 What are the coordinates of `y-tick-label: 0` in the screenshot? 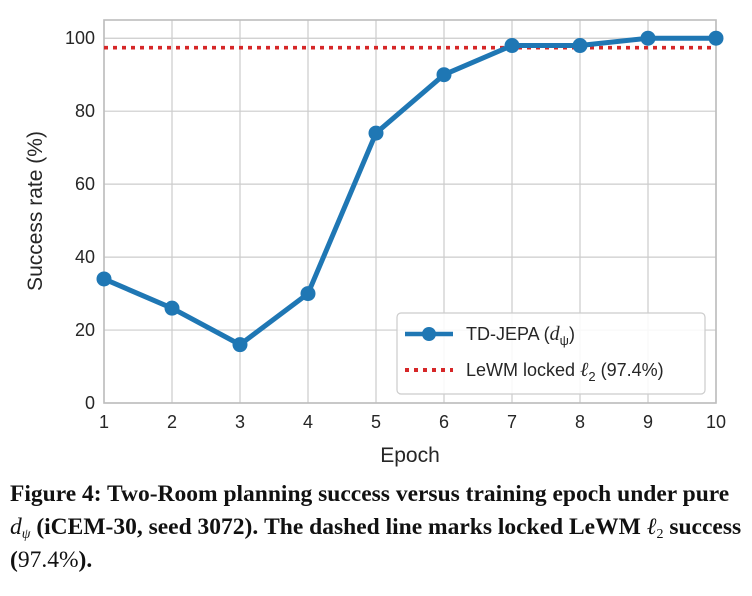 It's located at (90, 403).